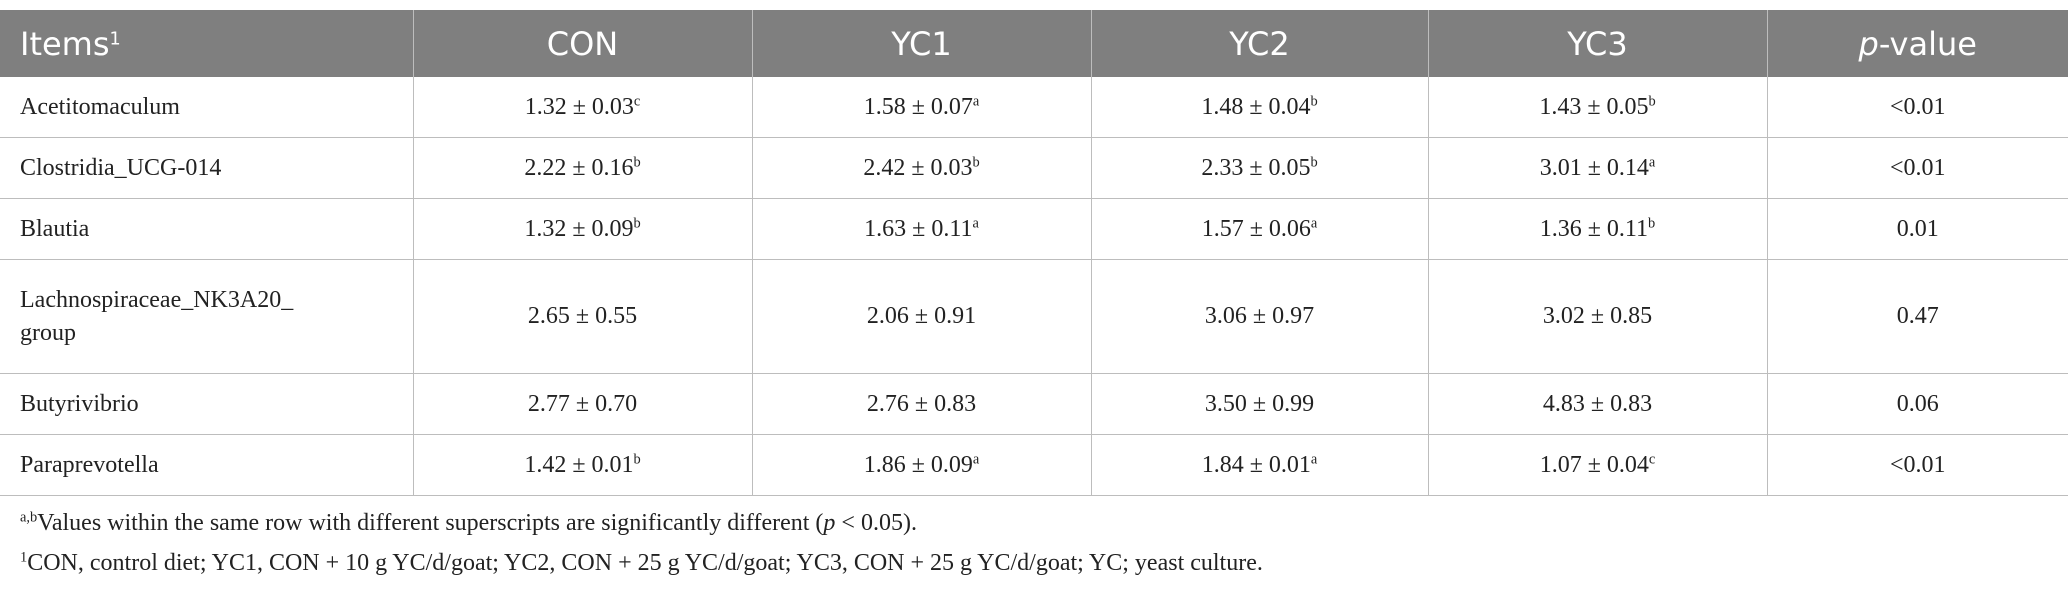 The width and height of the screenshot is (2068, 589). What do you see at coordinates (1594, 167) in the screenshot?
I see `cell-text: 3.01 ± 0.14` at bounding box center [1594, 167].